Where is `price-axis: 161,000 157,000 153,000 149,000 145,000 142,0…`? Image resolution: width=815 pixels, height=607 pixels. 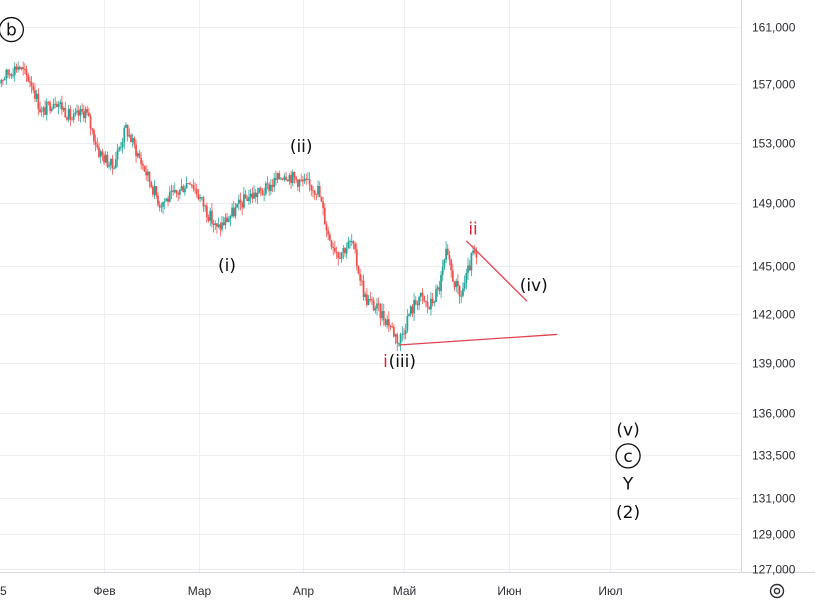 price-axis: 161,000 157,000 153,000 149,000 145,000 142,0… is located at coordinates (774, 299).